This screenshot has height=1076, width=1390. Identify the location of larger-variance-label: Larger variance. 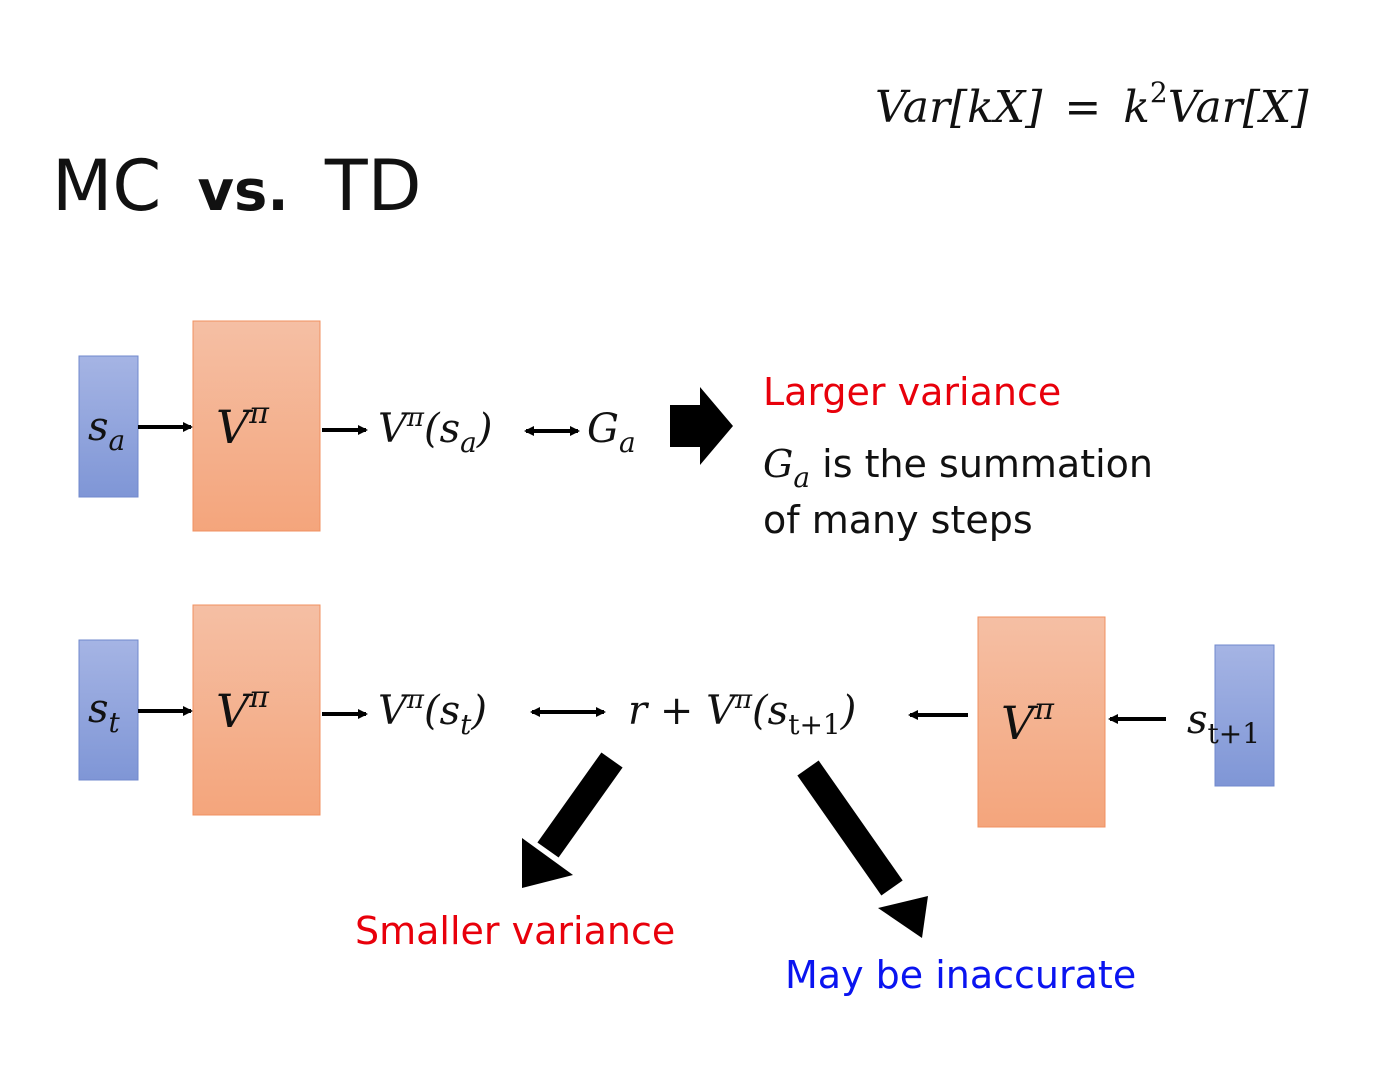
(912, 392).